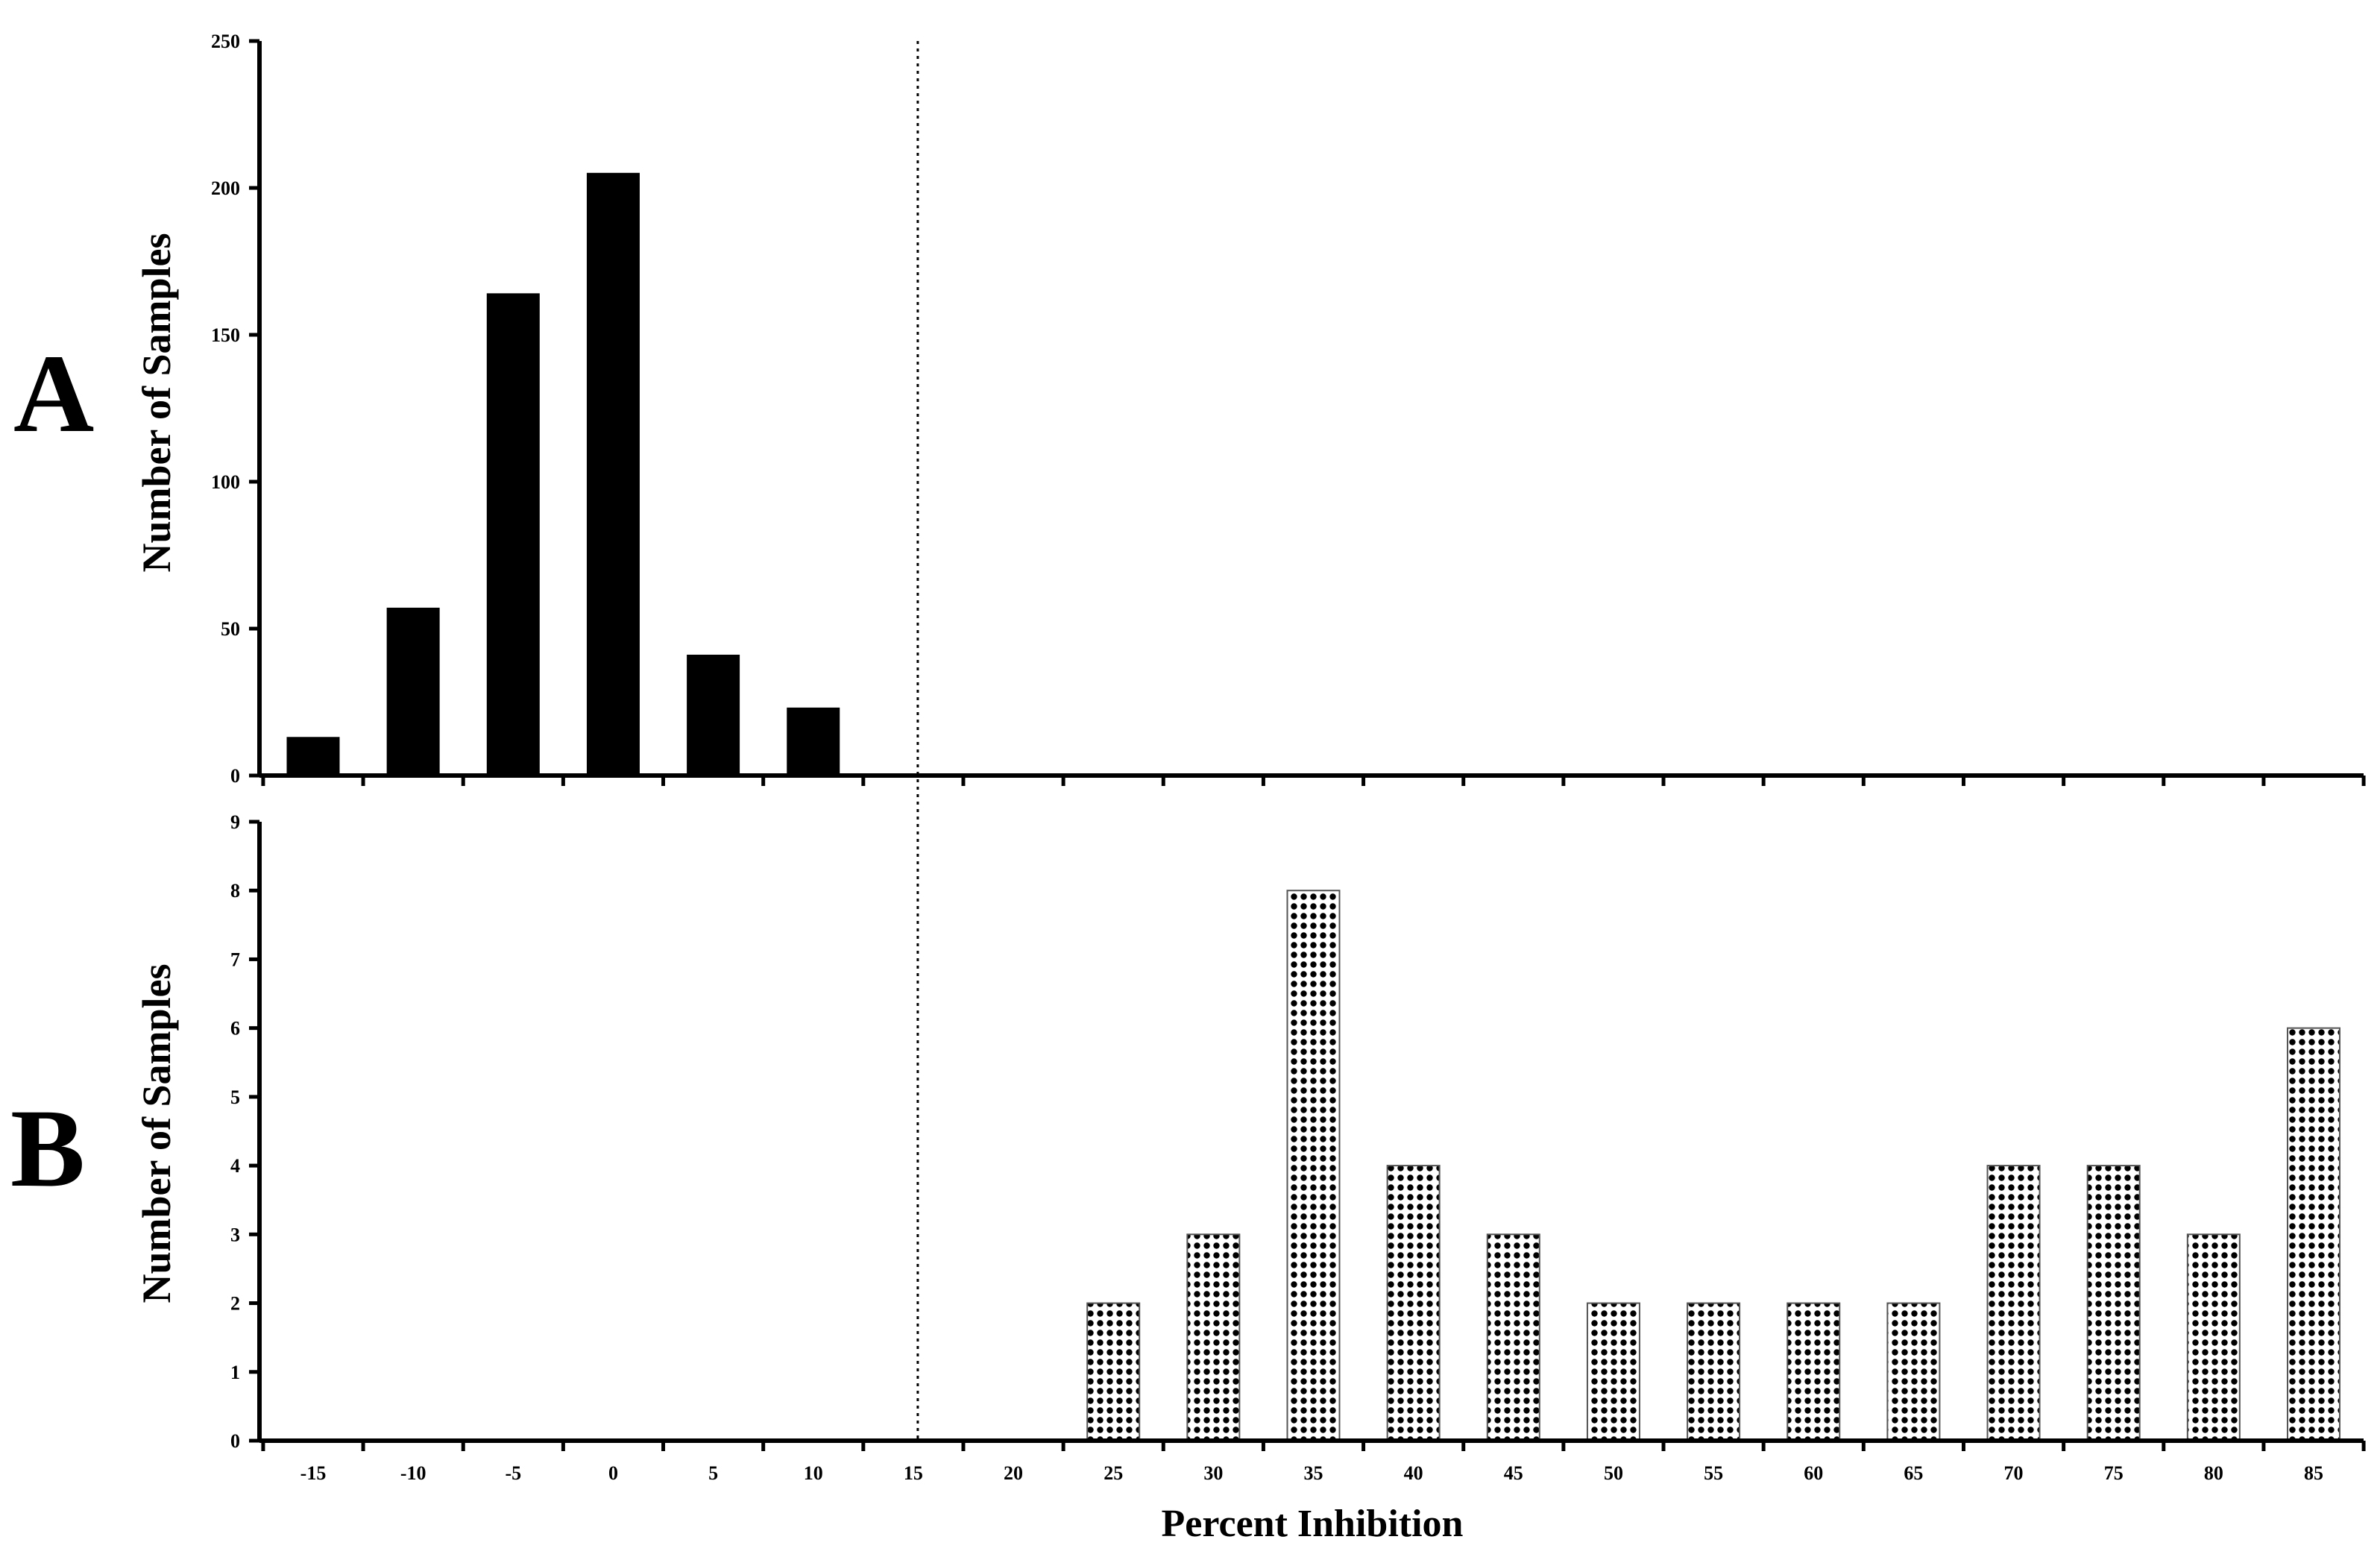 The width and height of the screenshot is (2380, 1560). What do you see at coordinates (713, 1473) in the screenshot?
I see `x-tick-label-5: 5` at bounding box center [713, 1473].